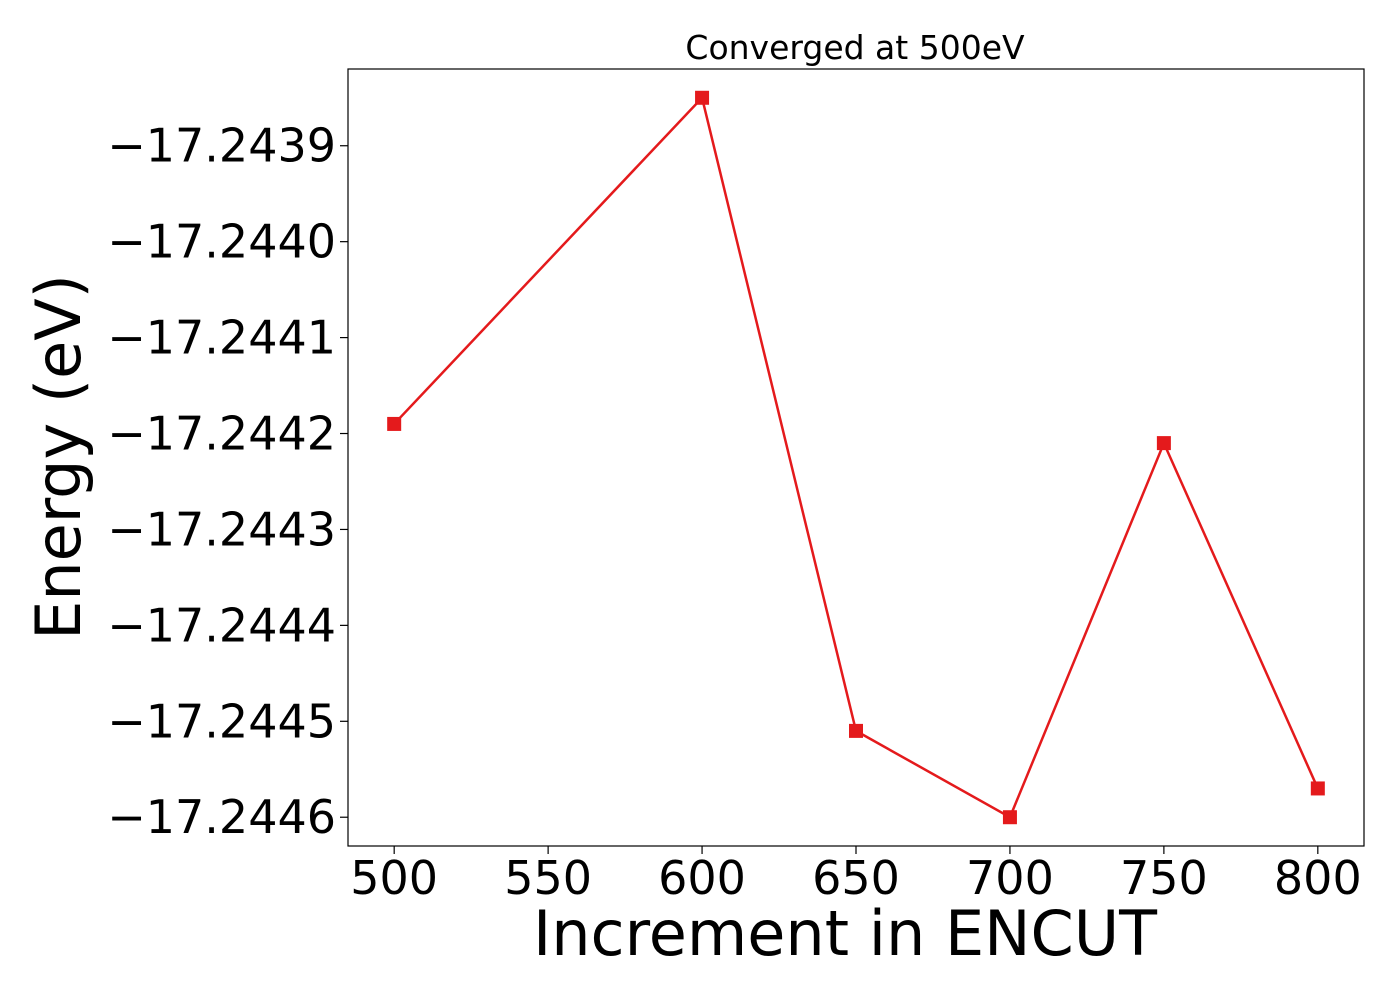 The width and height of the screenshot is (1400, 1004). Describe the element at coordinates (221, 434) in the screenshot. I see `y-tick-label: −17.2442` at that location.